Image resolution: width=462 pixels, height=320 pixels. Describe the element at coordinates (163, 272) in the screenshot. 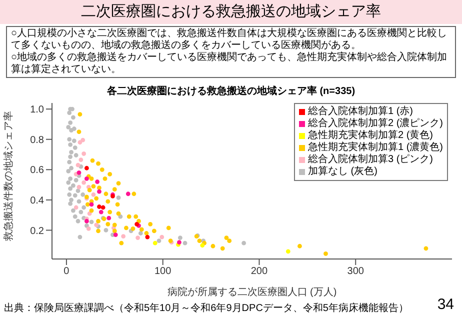

I see `x-tick-label: 100` at that location.